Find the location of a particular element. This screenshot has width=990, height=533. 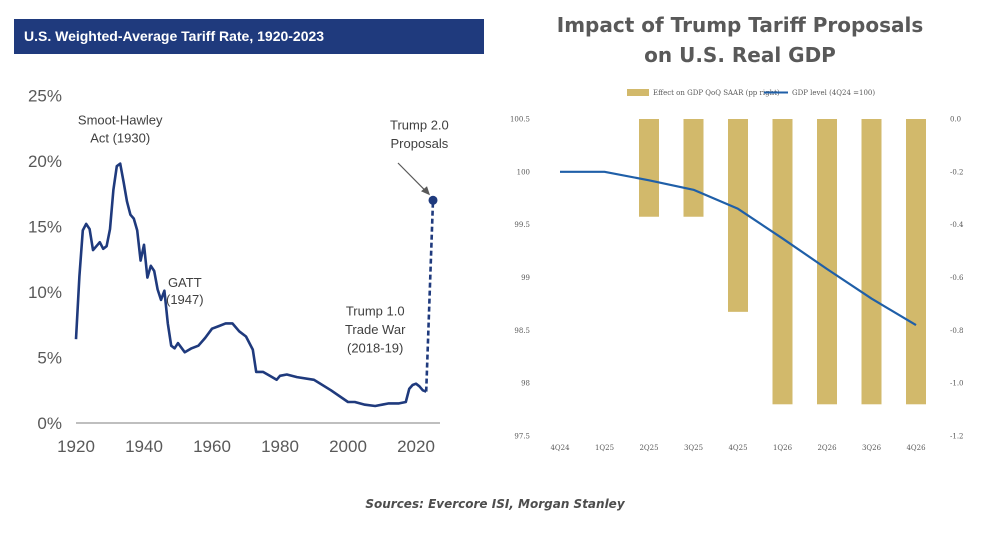

left-annotation: Trump 2.0 is located at coordinates (419, 125).